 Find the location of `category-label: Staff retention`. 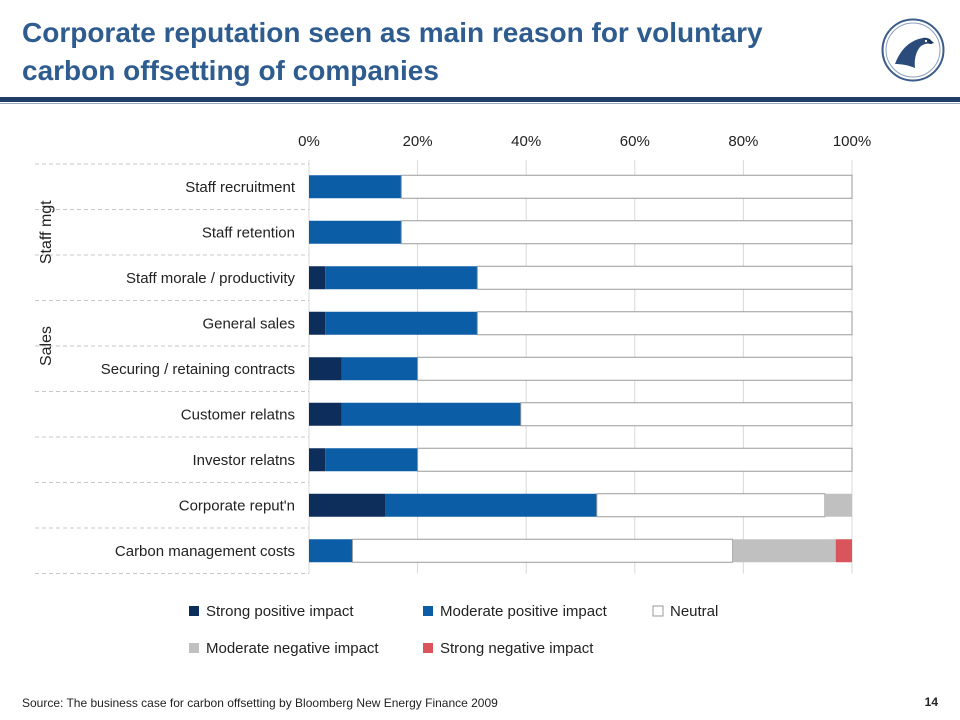

category-label: Staff retention is located at coordinates (248, 232).